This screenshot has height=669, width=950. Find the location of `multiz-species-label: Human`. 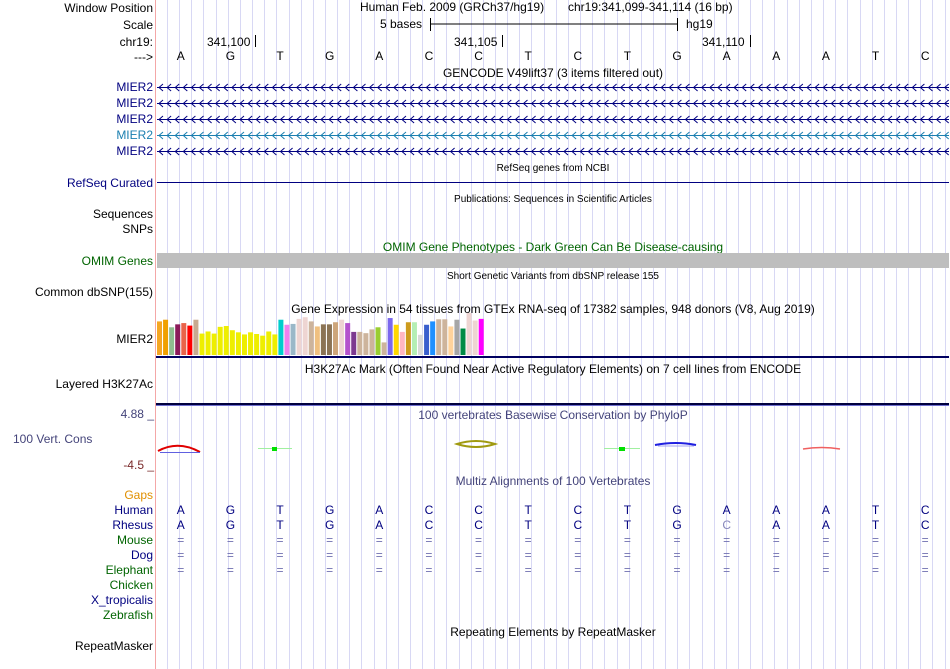

multiz-species-label: Human is located at coordinates (133, 510).